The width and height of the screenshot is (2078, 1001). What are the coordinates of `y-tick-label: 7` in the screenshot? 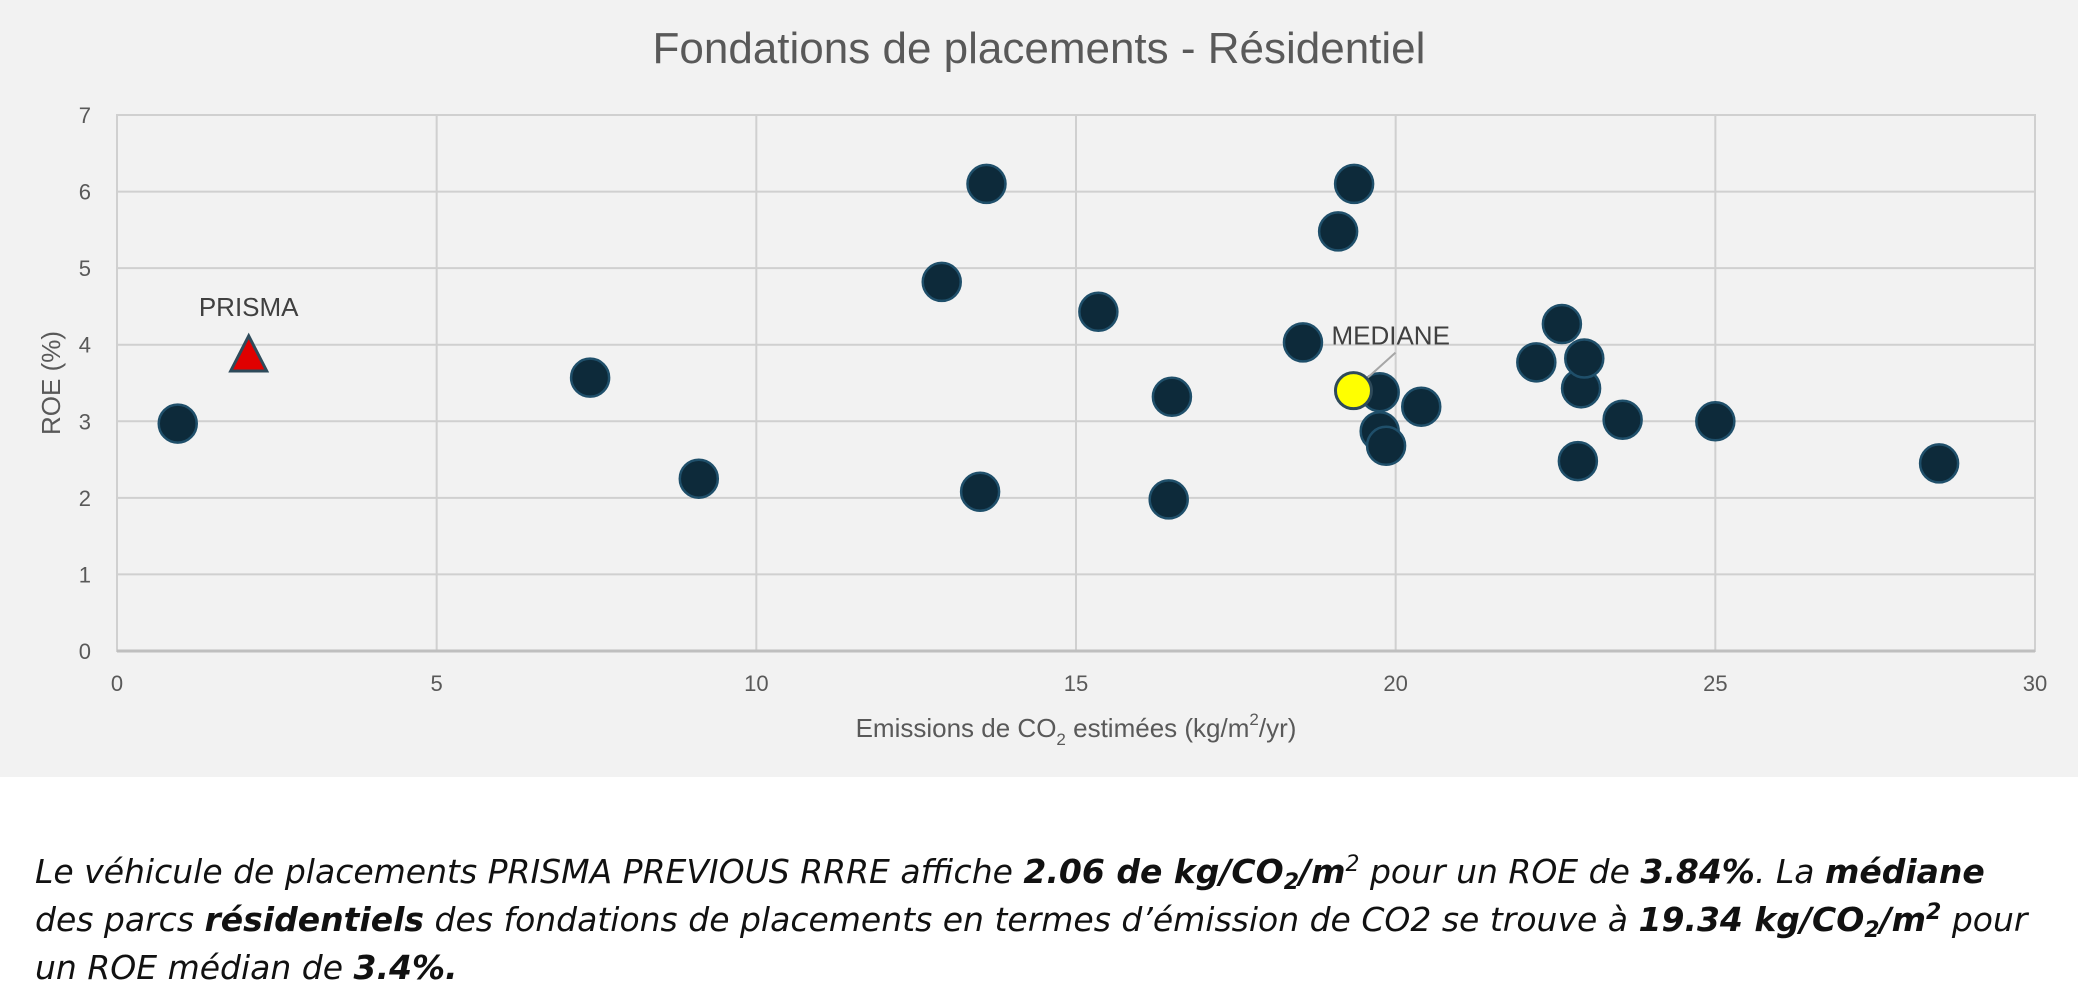 It's located at (85, 115).